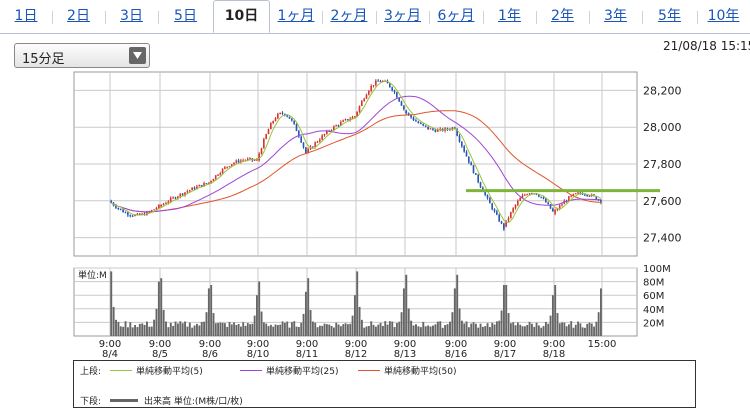 The height and width of the screenshot is (413, 750). Describe the element at coordinates (723, 16) in the screenshot. I see `tab-14: 10年` at that location.